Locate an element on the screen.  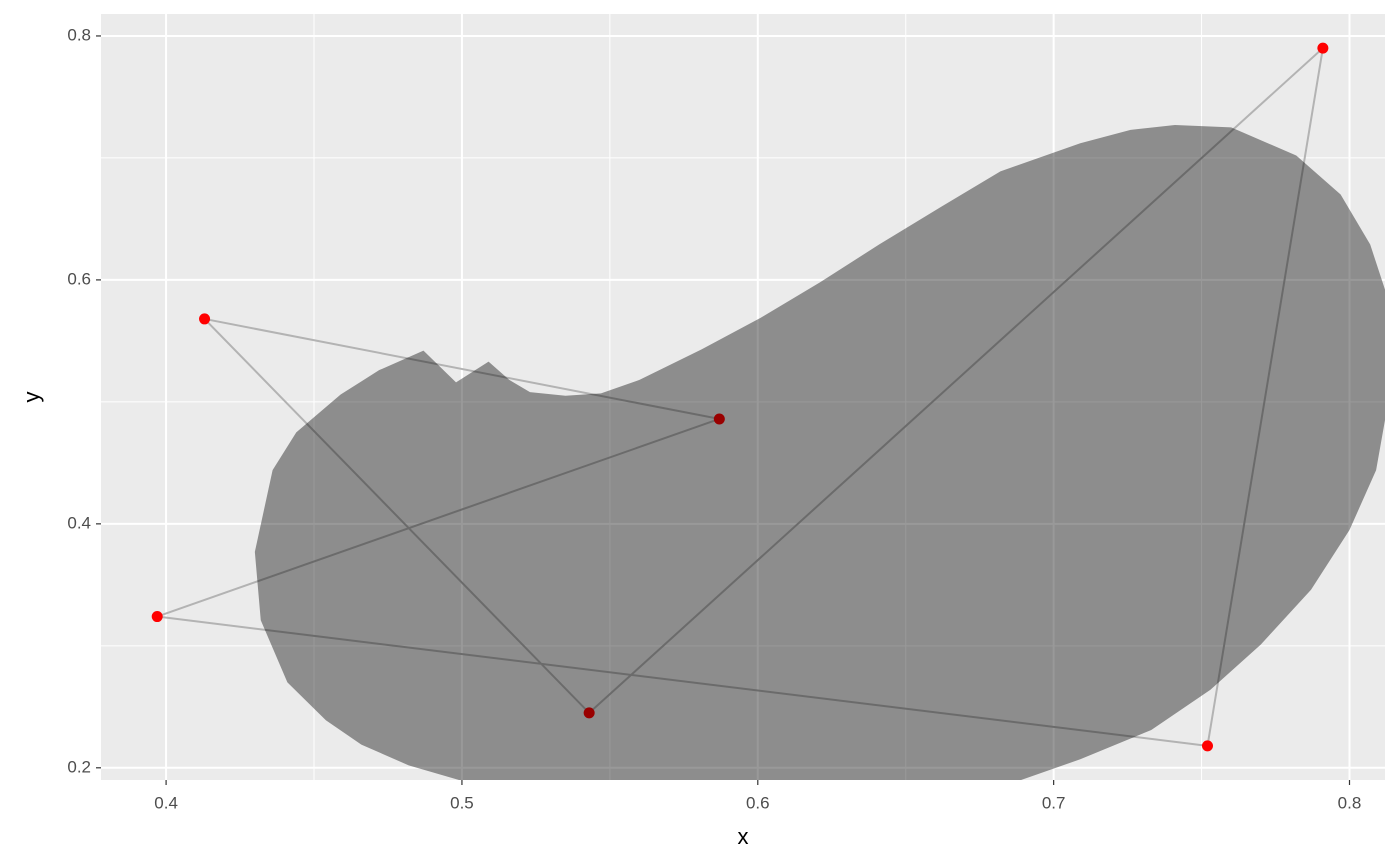
x-axis-title: x is located at coordinates (743, 836).